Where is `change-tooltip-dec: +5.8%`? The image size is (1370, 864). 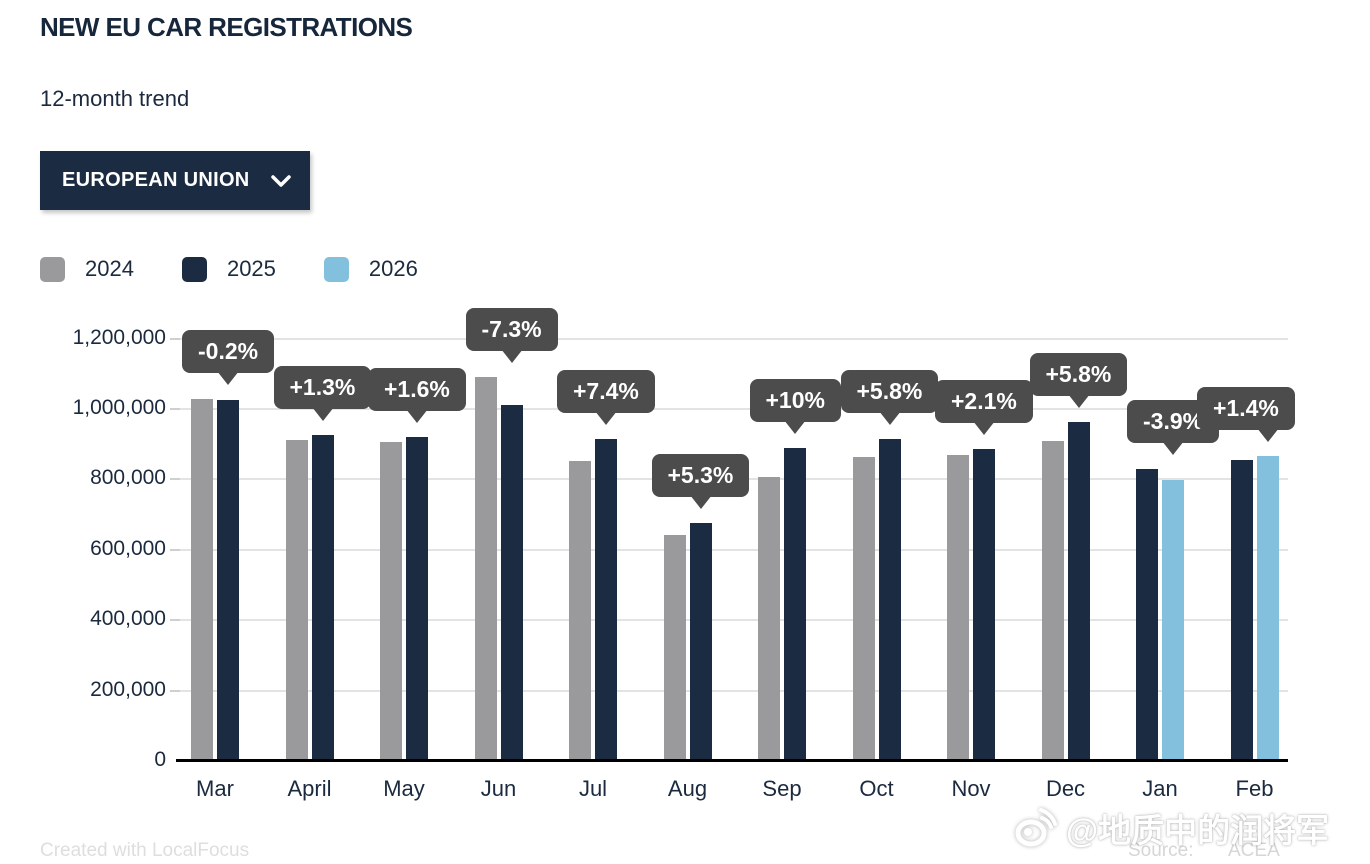 change-tooltip-dec: +5.8% is located at coordinates (1078, 375).